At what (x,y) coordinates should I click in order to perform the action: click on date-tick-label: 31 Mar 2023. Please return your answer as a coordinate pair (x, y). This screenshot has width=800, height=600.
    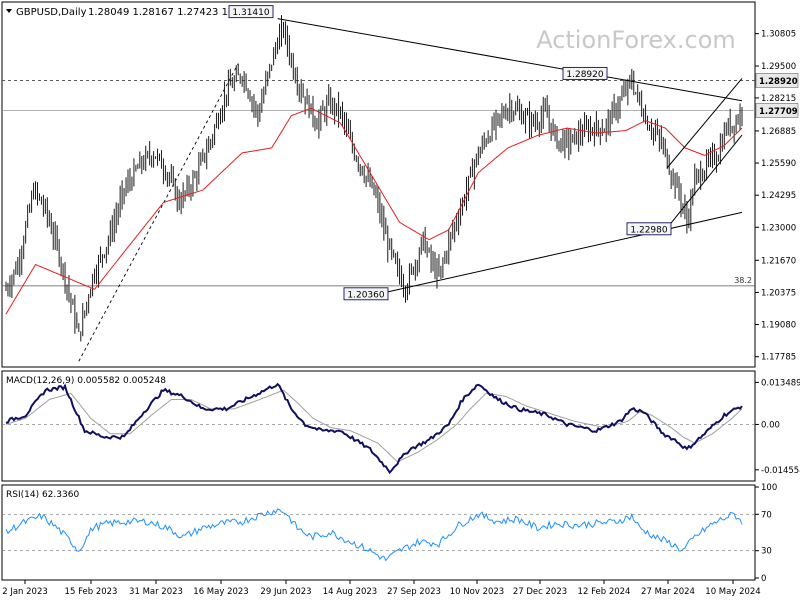
    Looking at the image, I should click on (156, 592).